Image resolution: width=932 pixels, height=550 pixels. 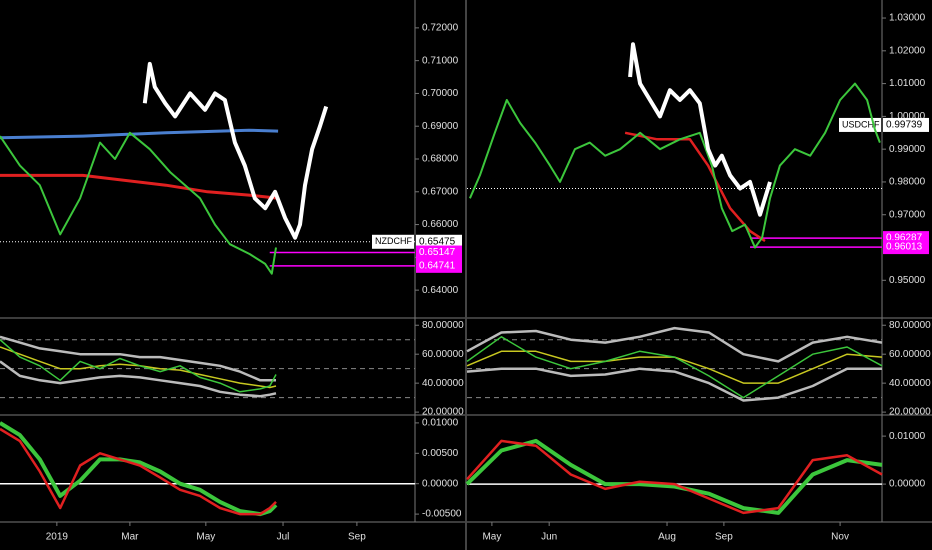 What do you see at coordinates (907, 149) in the screenshot?
I see `y-tick-label: 0.99000` at bounding box center [907, 149].